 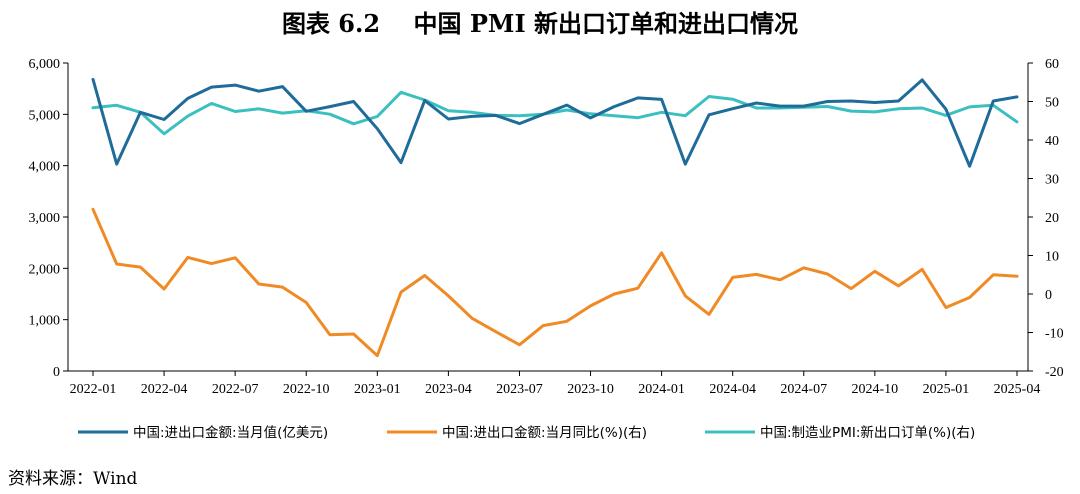 What do you see at coordinates (519, 389) in the screenshot?
I see `x-tick-label: 2023-07` at bounding box center [519, 389].